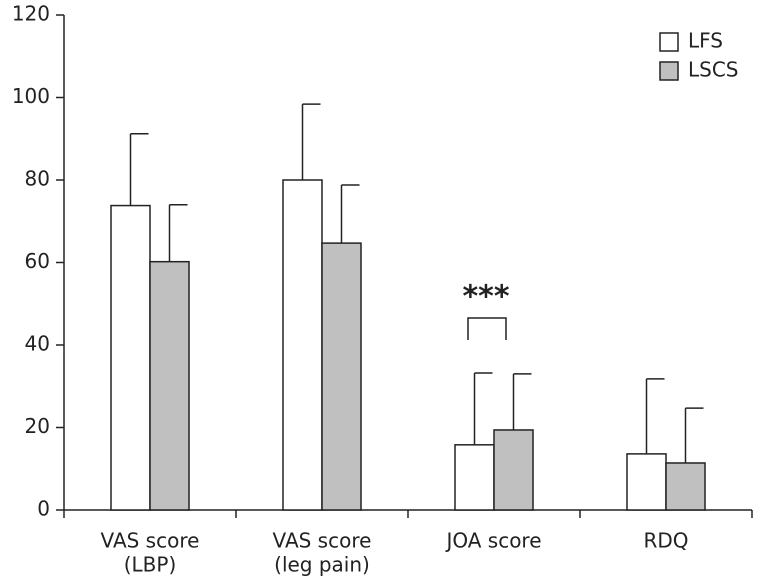 This screenshot has width=762, height=583. Describe the element at coordinates (150, 565) in the screenshot. I see `x-tick-label: (LBP)` at that location.